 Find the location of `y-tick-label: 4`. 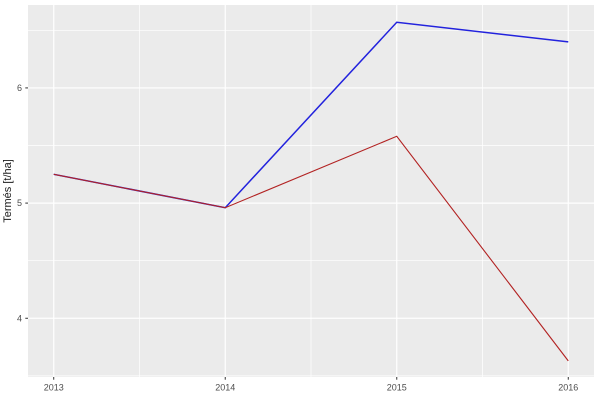

y-tick-label: 4 is located at coordinates (19, 318).